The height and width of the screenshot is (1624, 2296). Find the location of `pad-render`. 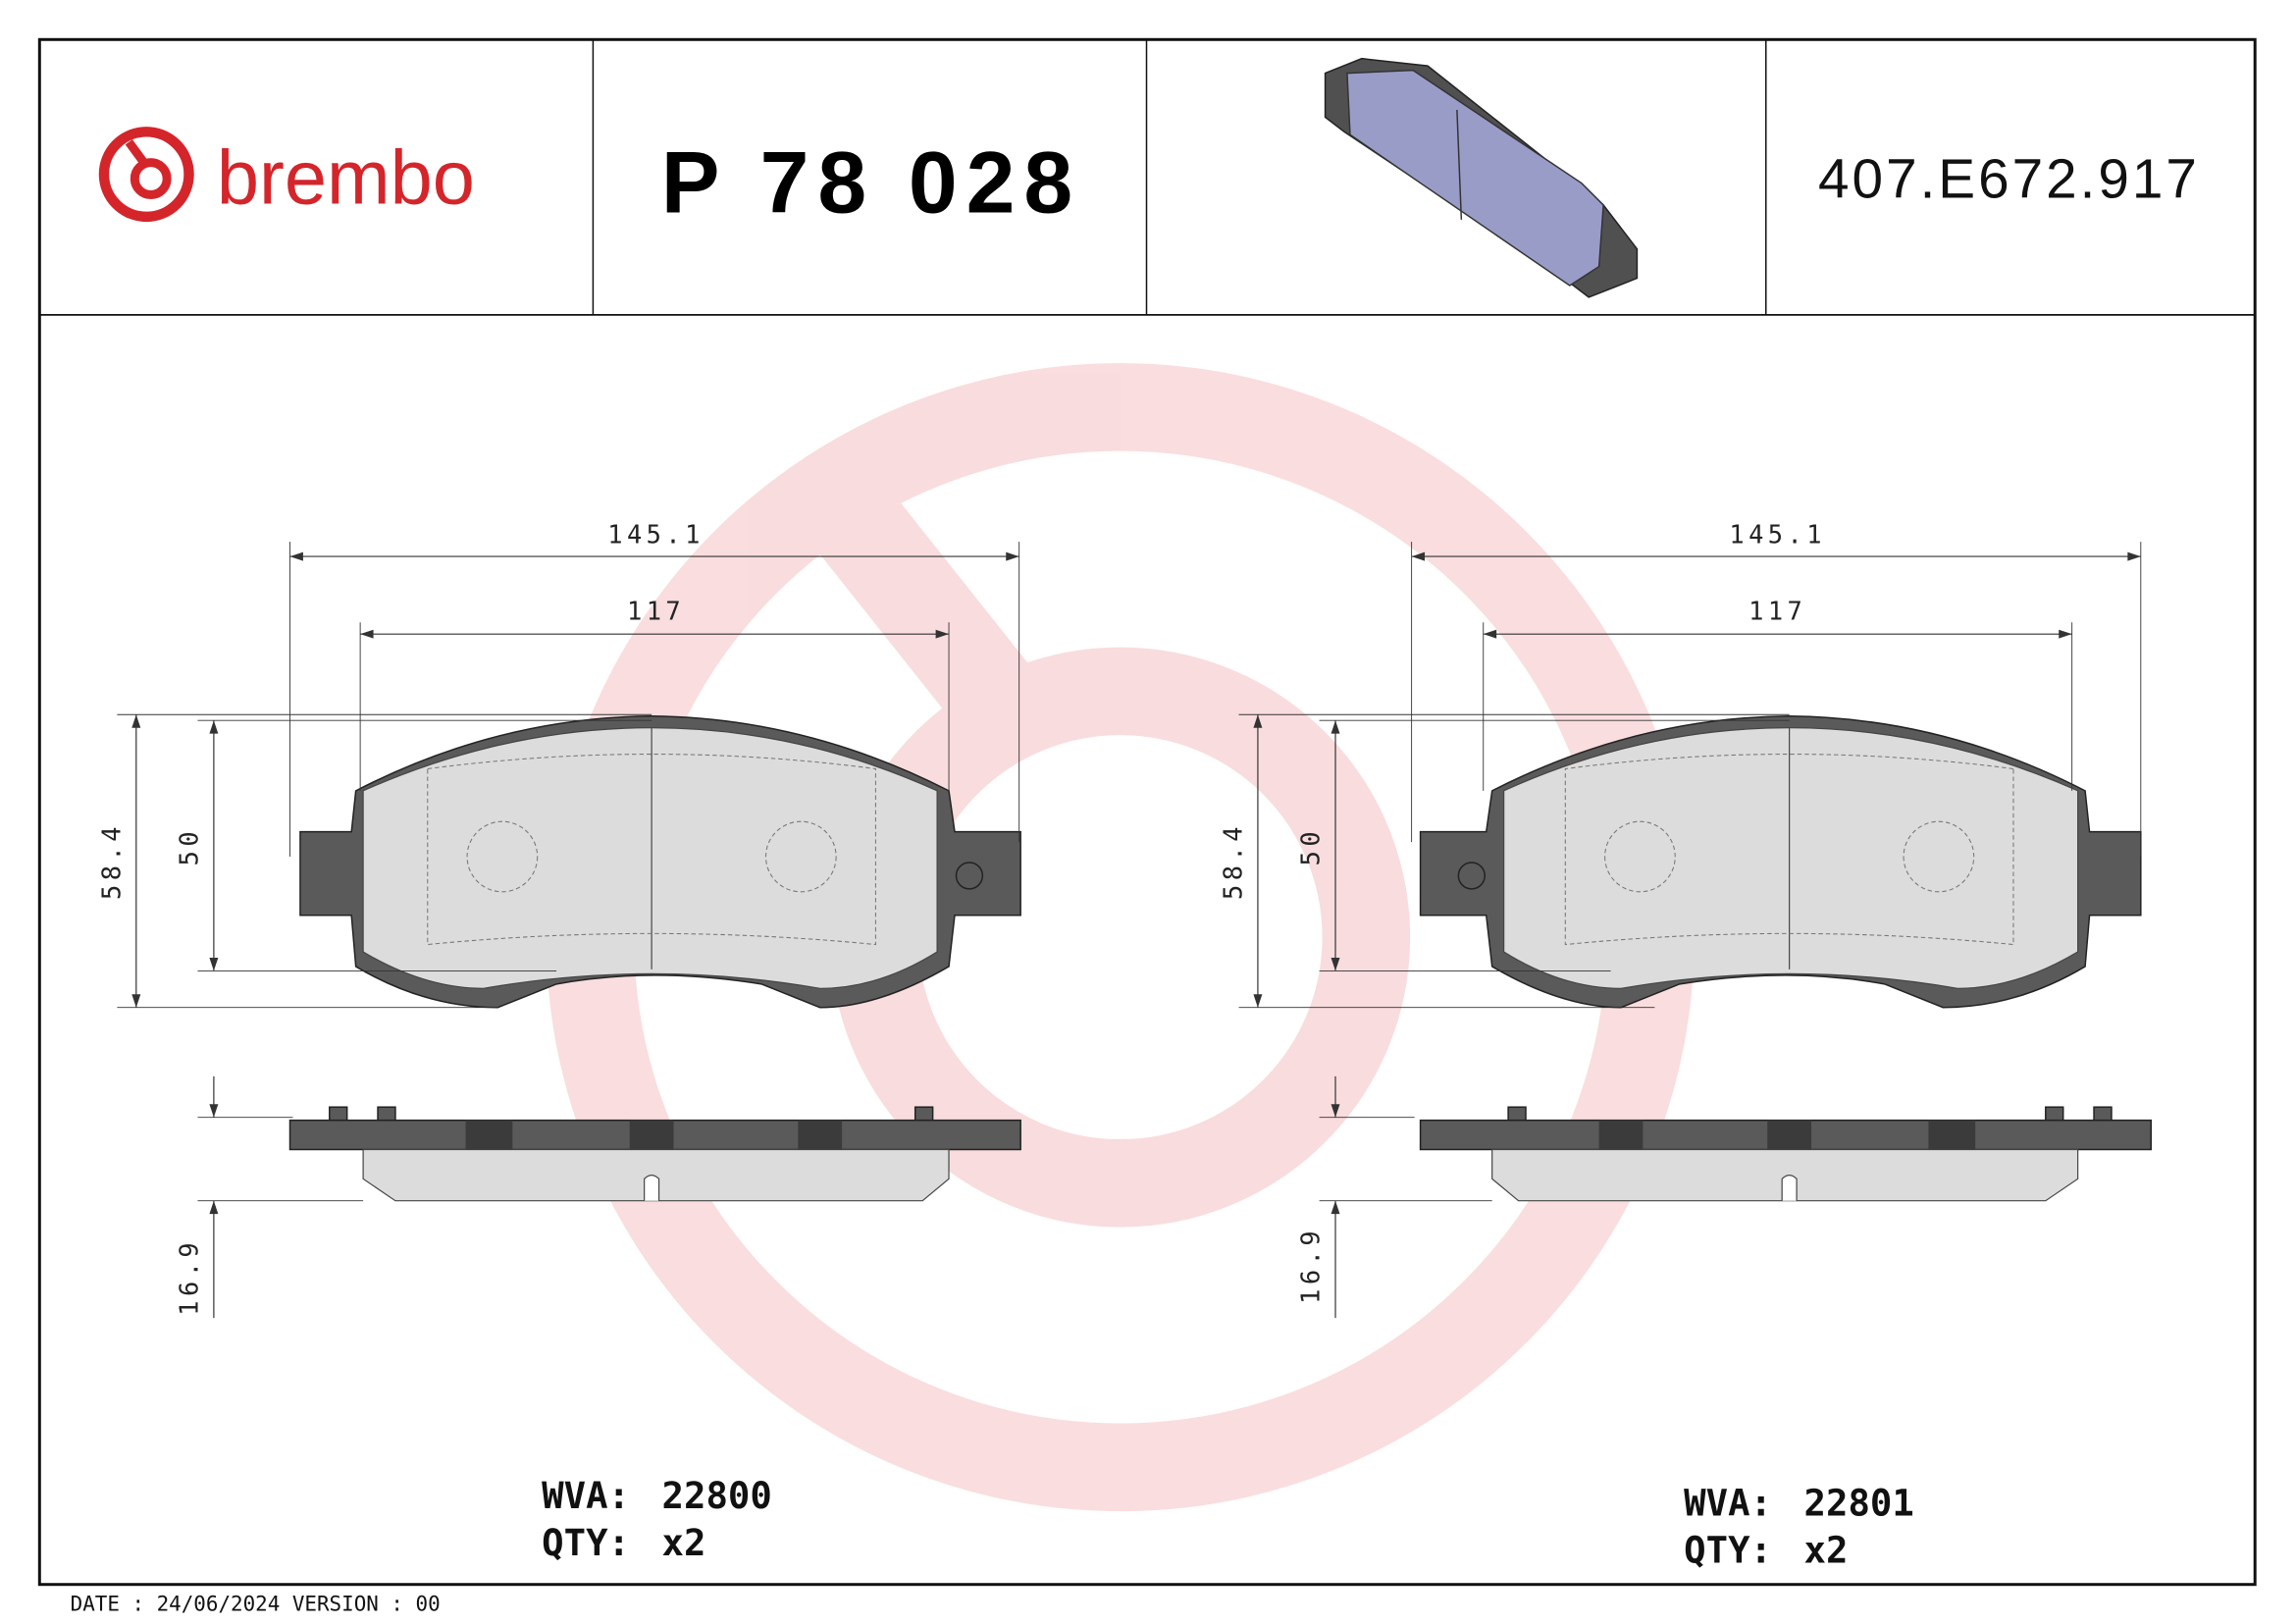

pad-render is located at coordinates (1481, 177).